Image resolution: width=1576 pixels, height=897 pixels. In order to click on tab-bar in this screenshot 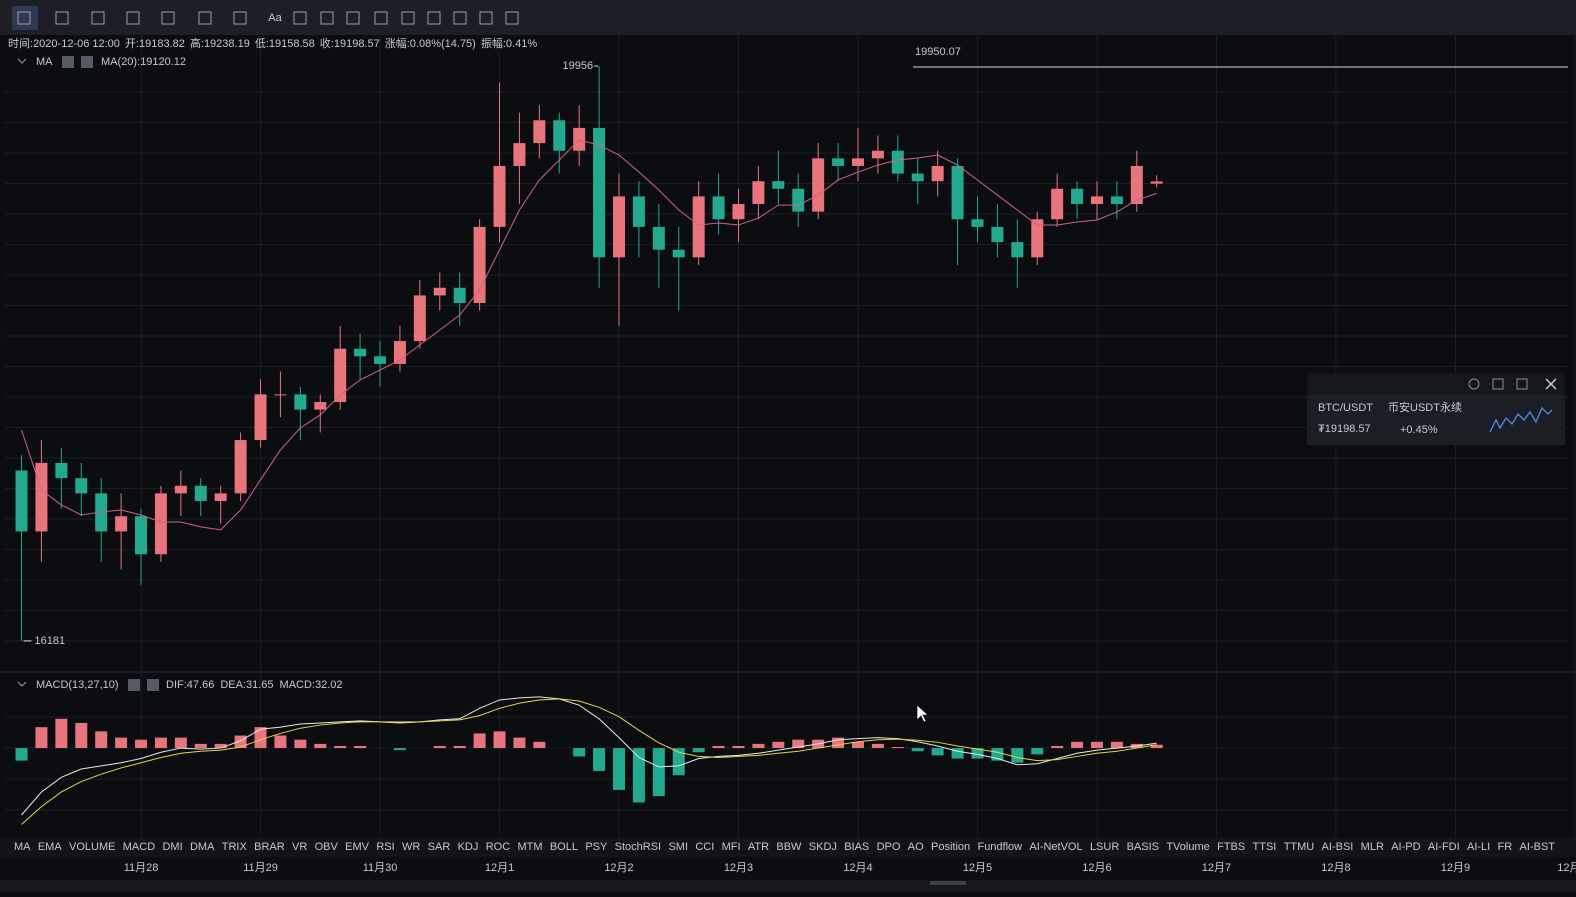, I will do `click(788, 847)`.